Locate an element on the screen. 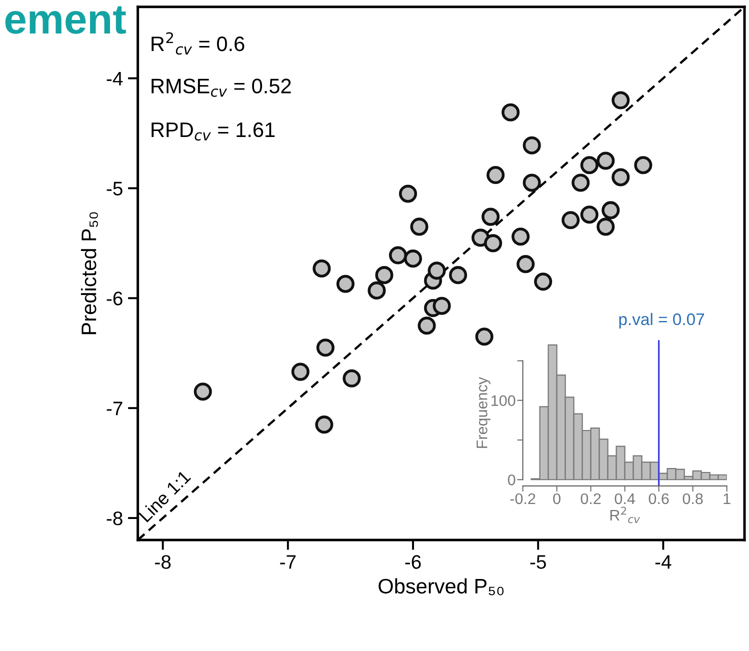 The width and height of the screenshot is (749, 651). x-tick-label: 0 is located at coordinates (556, 498).